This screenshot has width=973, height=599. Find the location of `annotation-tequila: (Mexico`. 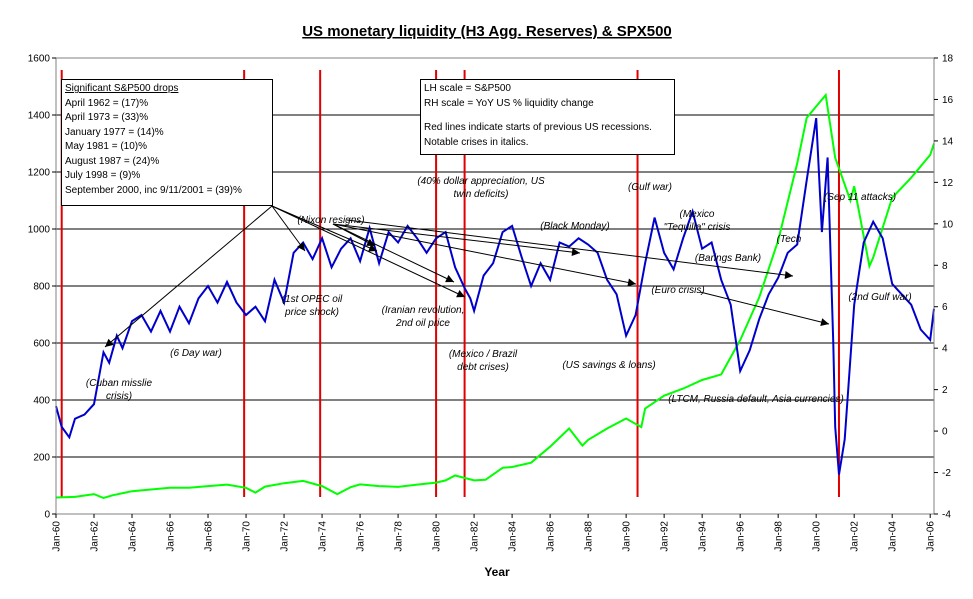

annotation-tequila: (Mexico is located at coordinates (696, 214).